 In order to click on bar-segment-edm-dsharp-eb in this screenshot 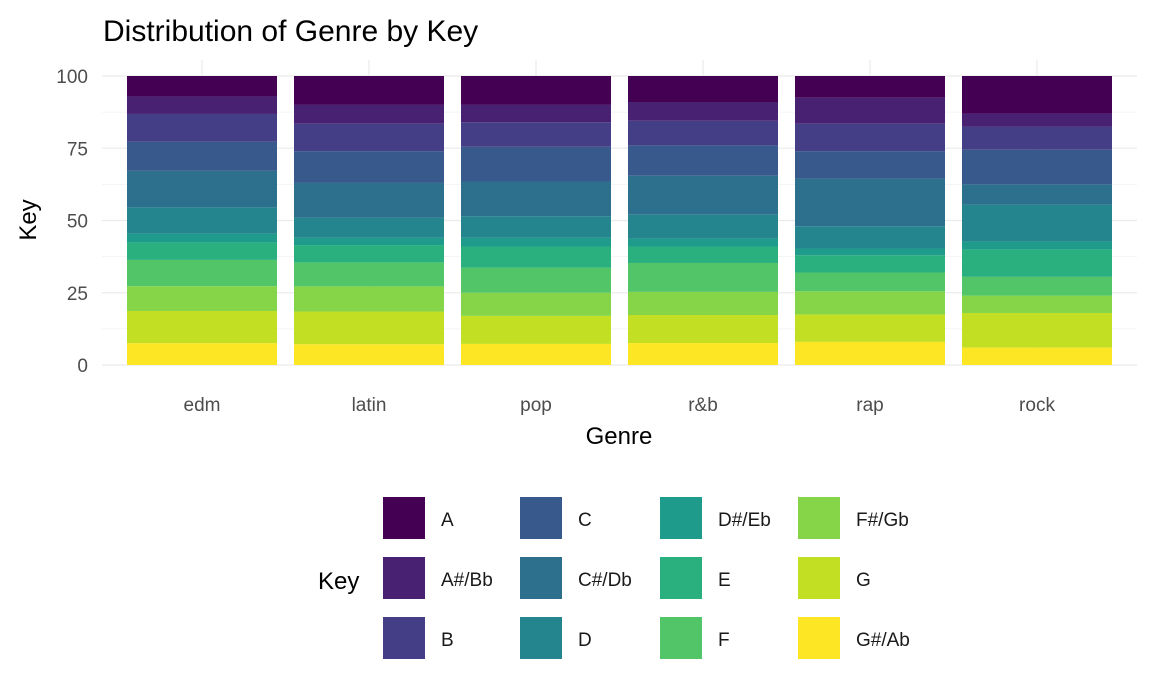, I will do `click(202, 238)`.